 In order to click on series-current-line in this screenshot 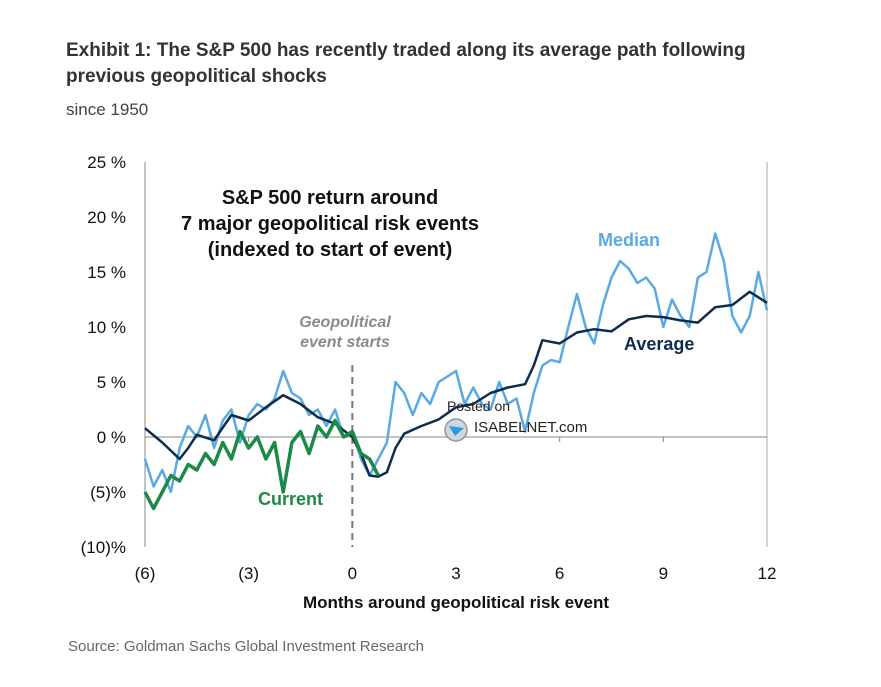, I will do `click(261, 464)`.